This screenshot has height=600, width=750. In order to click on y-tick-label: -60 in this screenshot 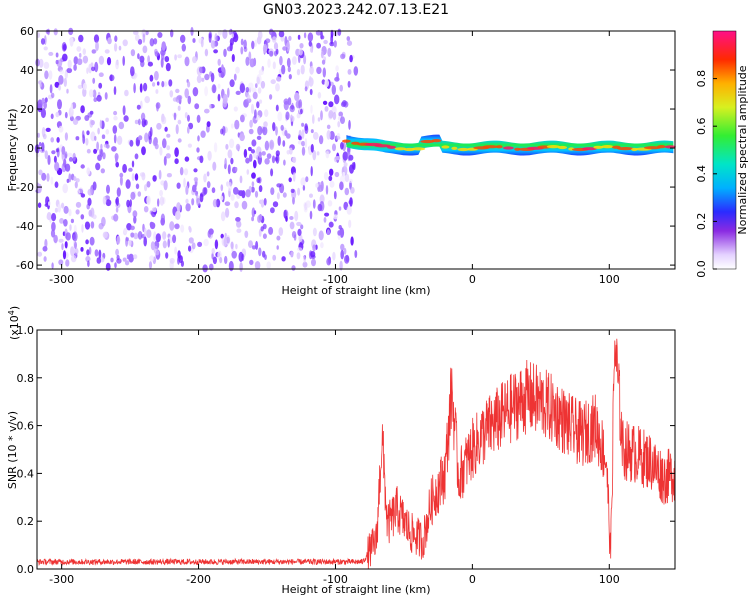, I will do `click(25, 265)`.